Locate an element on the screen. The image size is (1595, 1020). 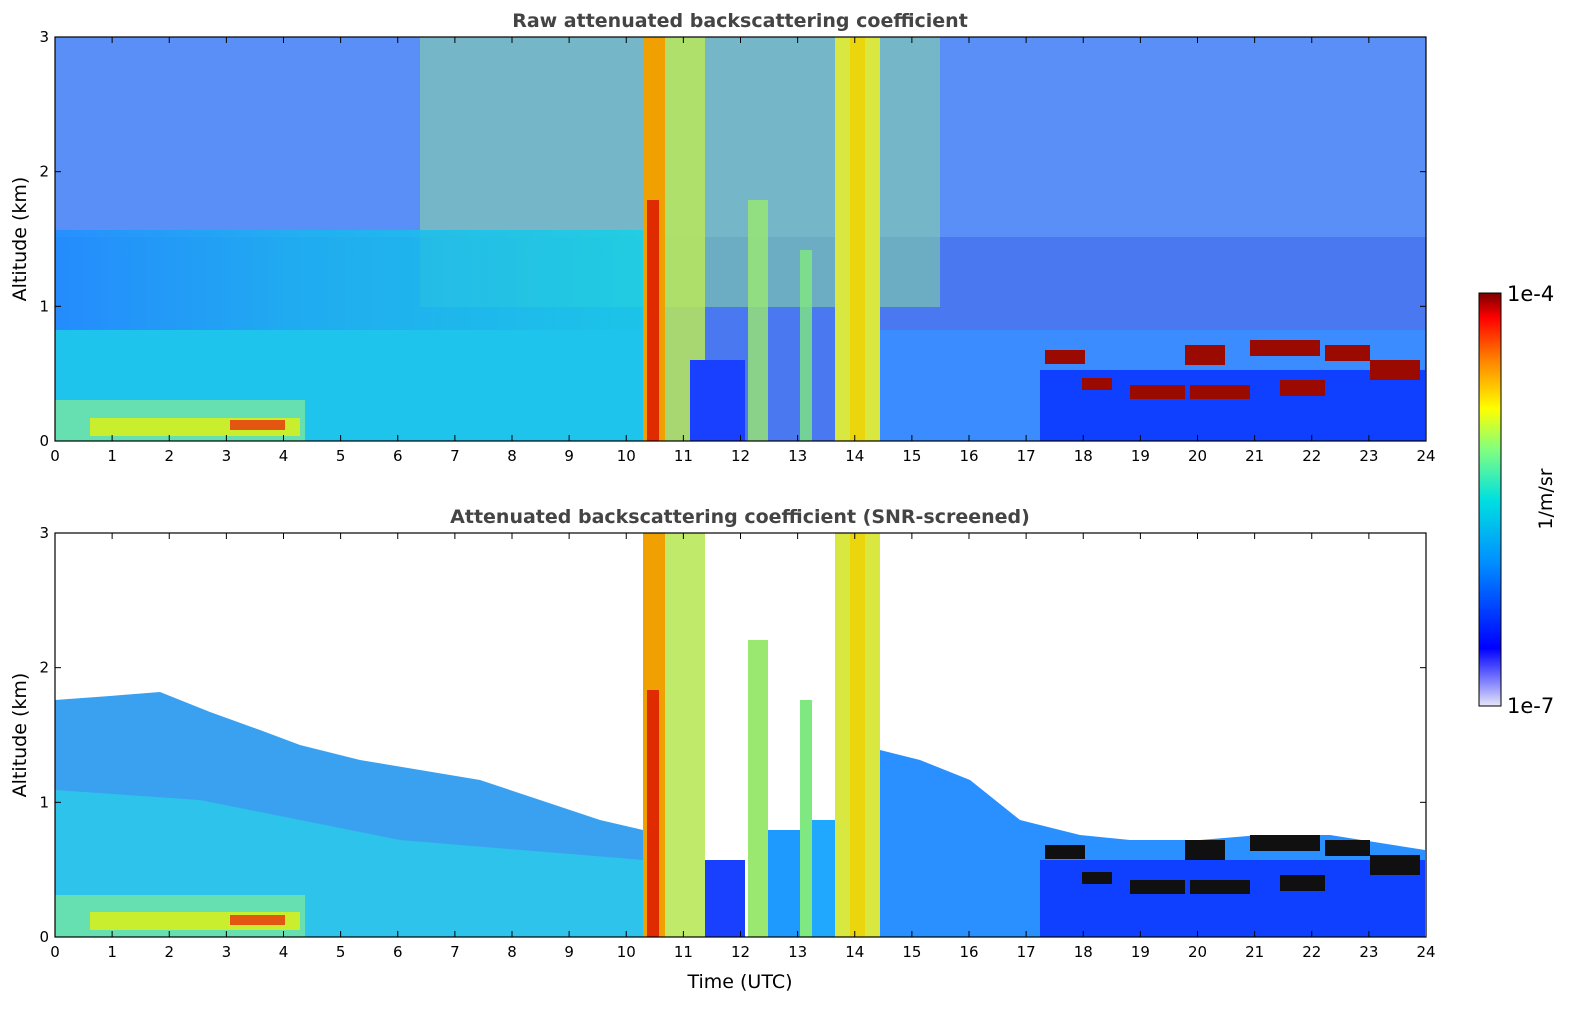
raw-cloud-layer is located at coordinates (1232, 369).